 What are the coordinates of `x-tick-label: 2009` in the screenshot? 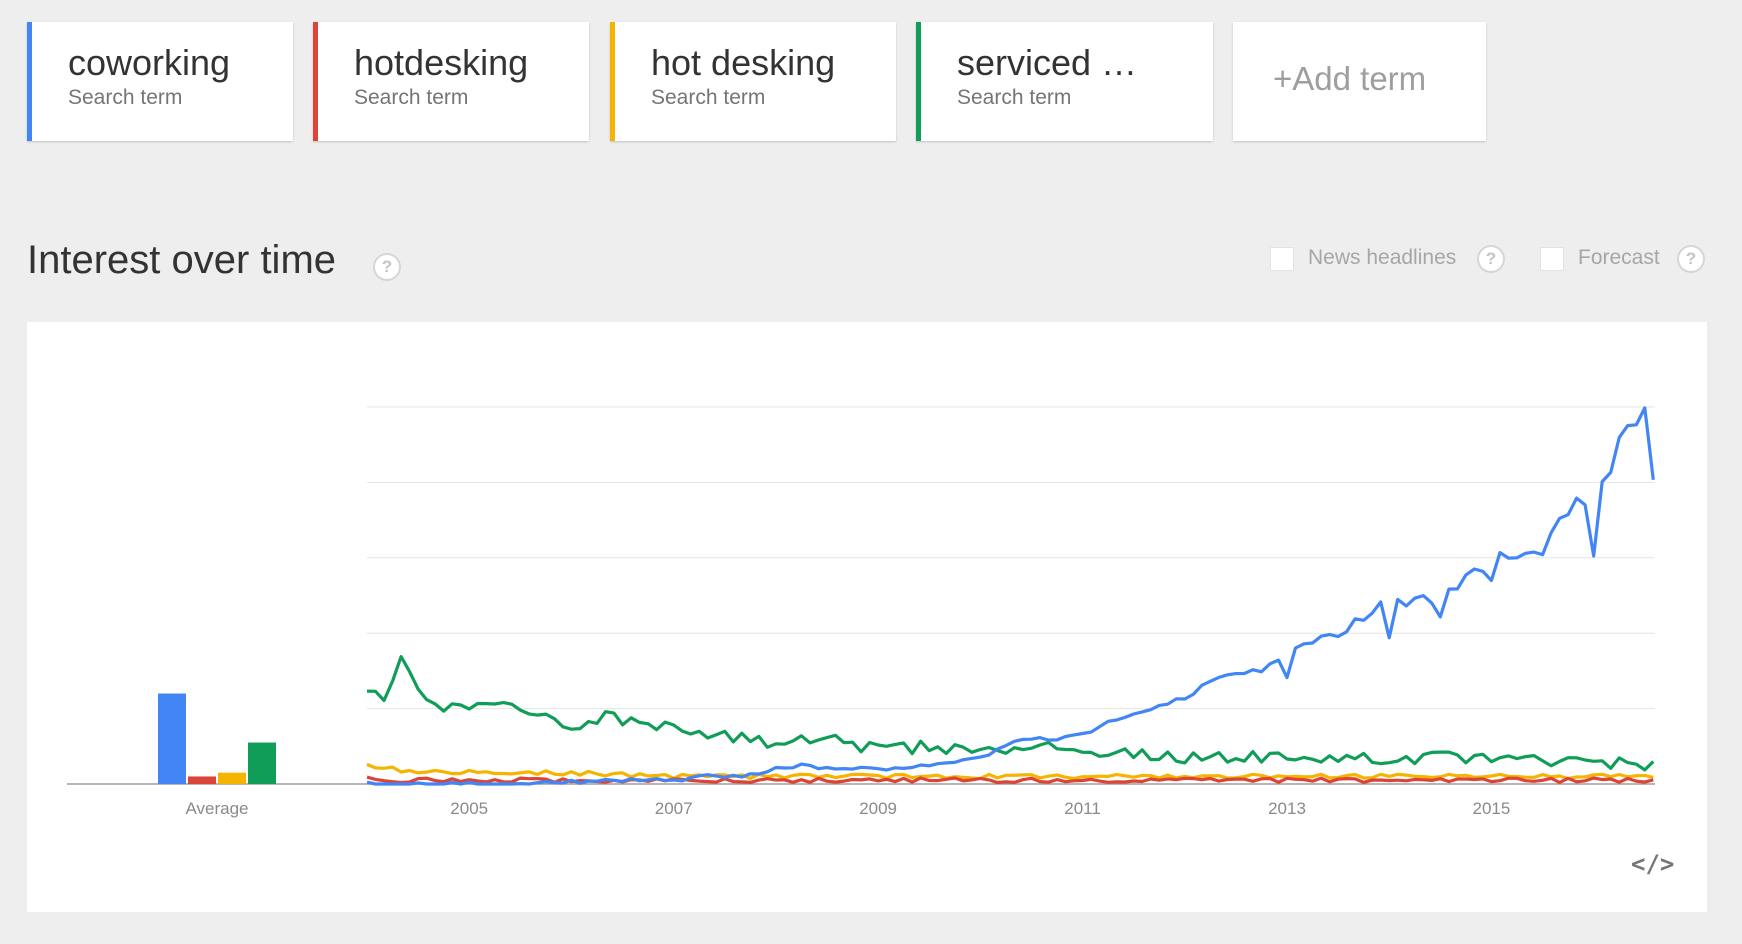 It's located at (878, 808).